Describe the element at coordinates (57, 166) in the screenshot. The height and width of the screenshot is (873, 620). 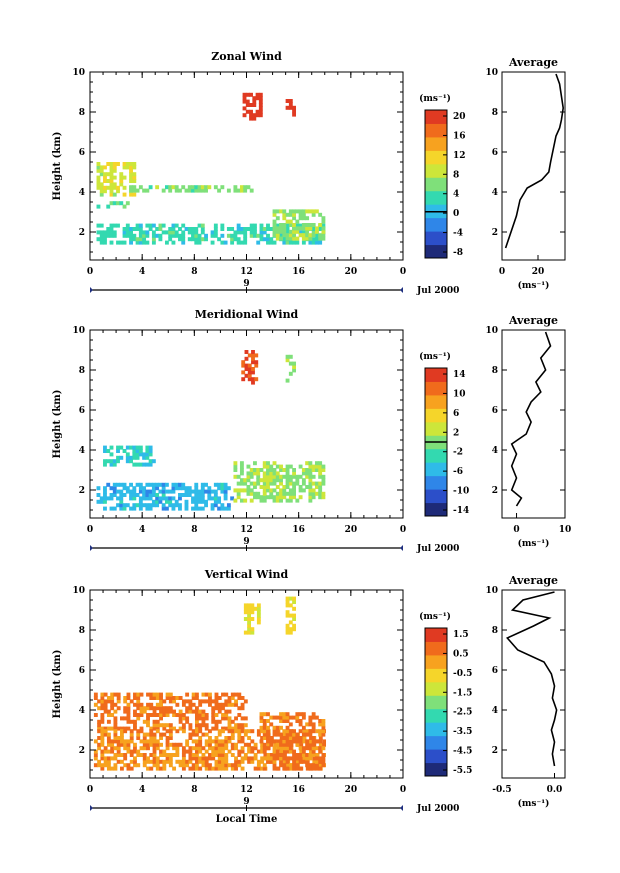
I see `y-axis-label: Height (km)` at that location.